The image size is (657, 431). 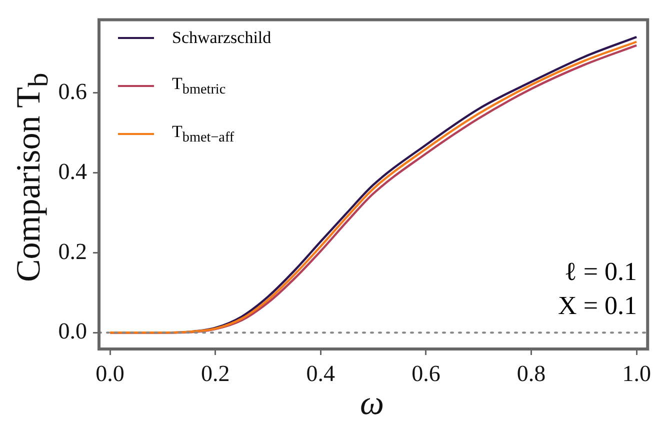 What do you see at coordinates (73, 171) in the screenshot?
I see `y-tick-label: 0.4` at bounding box center [73, 171].